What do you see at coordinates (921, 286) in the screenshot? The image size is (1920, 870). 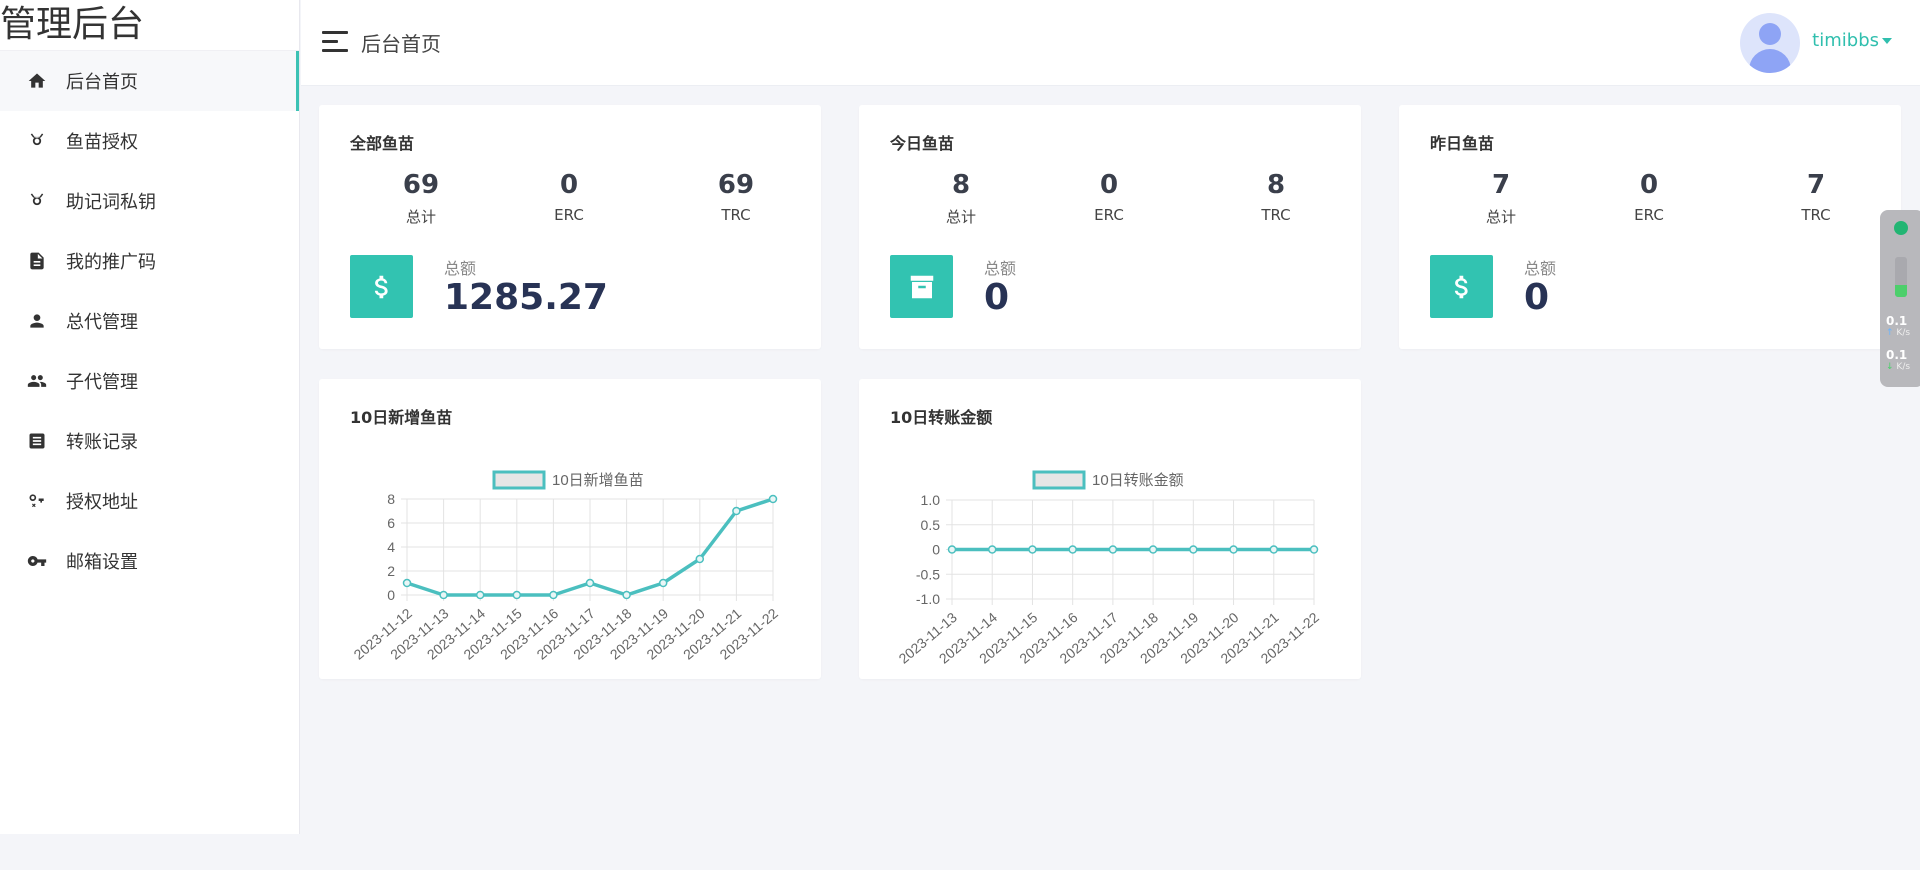 I see `archive-icon` at bounding box center [921, 286].